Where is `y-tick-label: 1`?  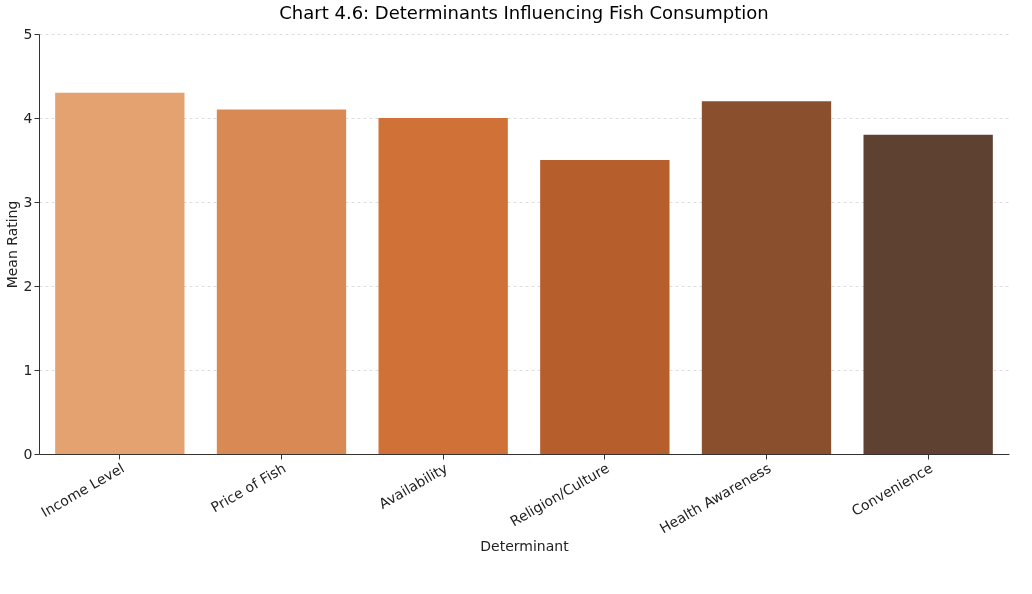
y-tick-label: 1 is located at coordinates (28, 369).